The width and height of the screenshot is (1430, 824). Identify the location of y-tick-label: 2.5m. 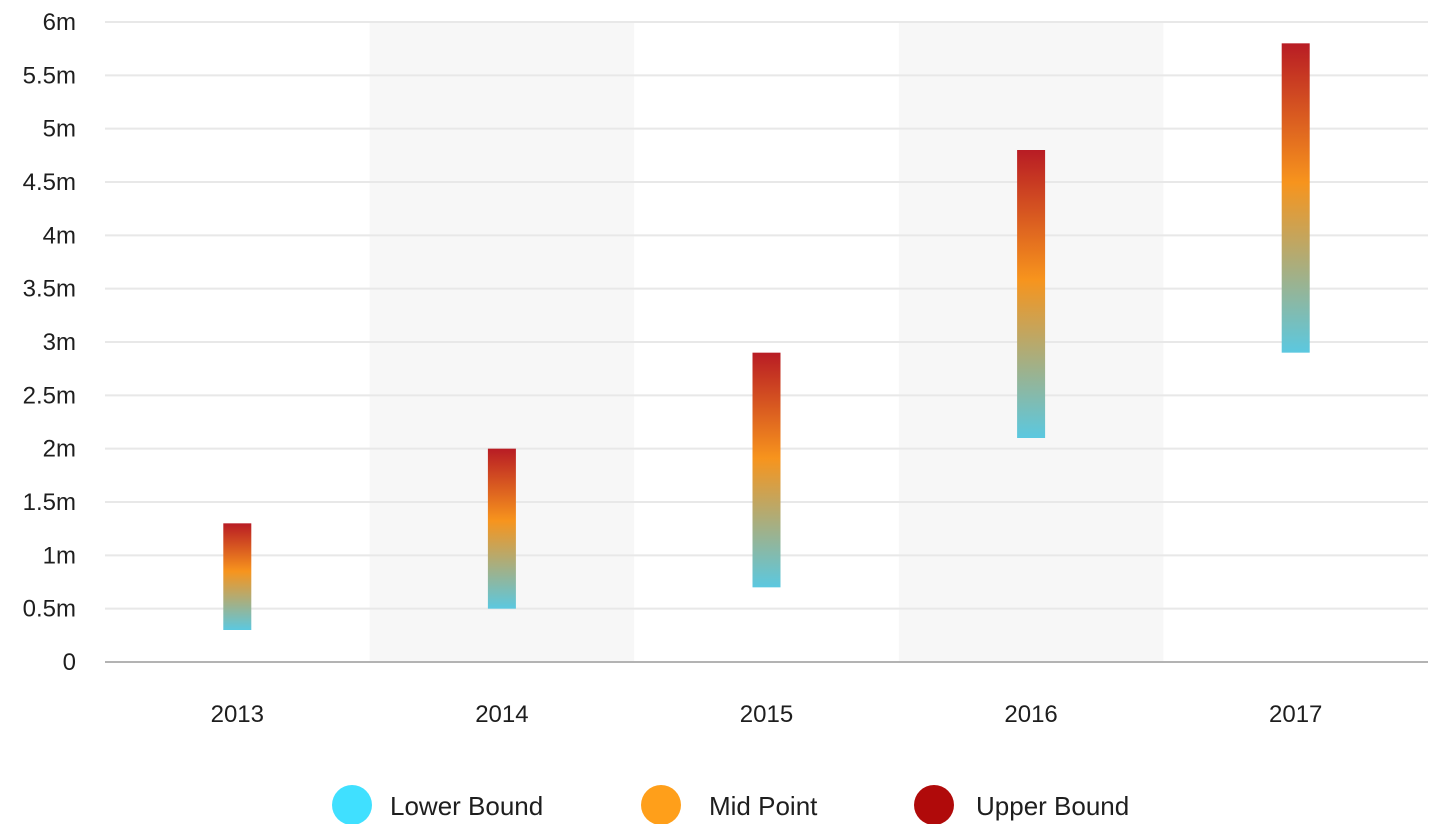
(49, 395).